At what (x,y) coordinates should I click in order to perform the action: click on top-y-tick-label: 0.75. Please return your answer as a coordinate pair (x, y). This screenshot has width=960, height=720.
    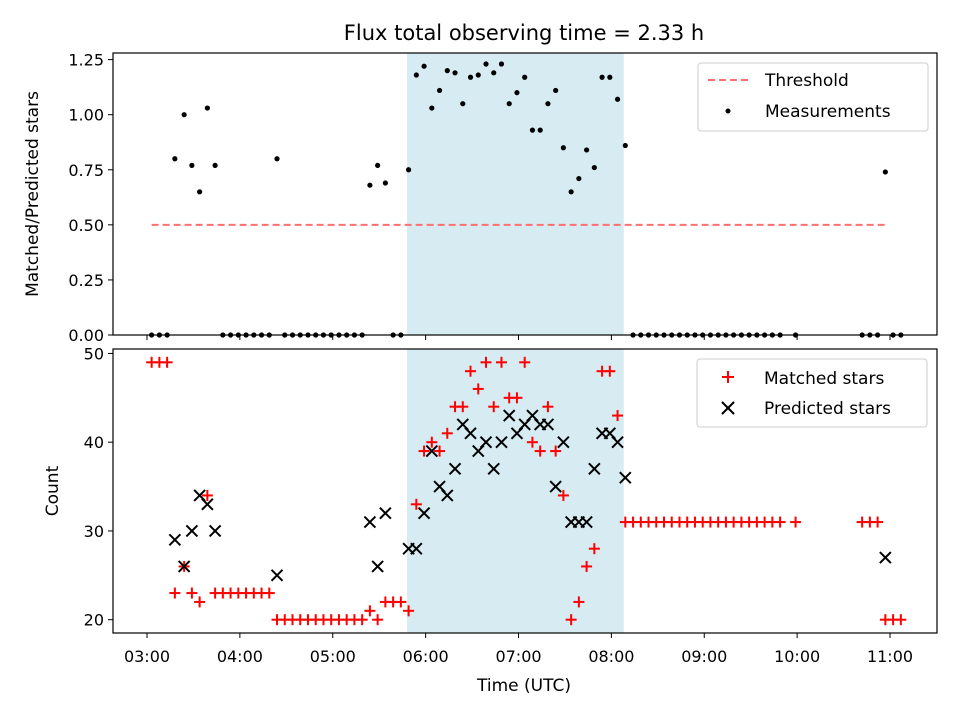
    Looking at the image, I should click on (86, 170).